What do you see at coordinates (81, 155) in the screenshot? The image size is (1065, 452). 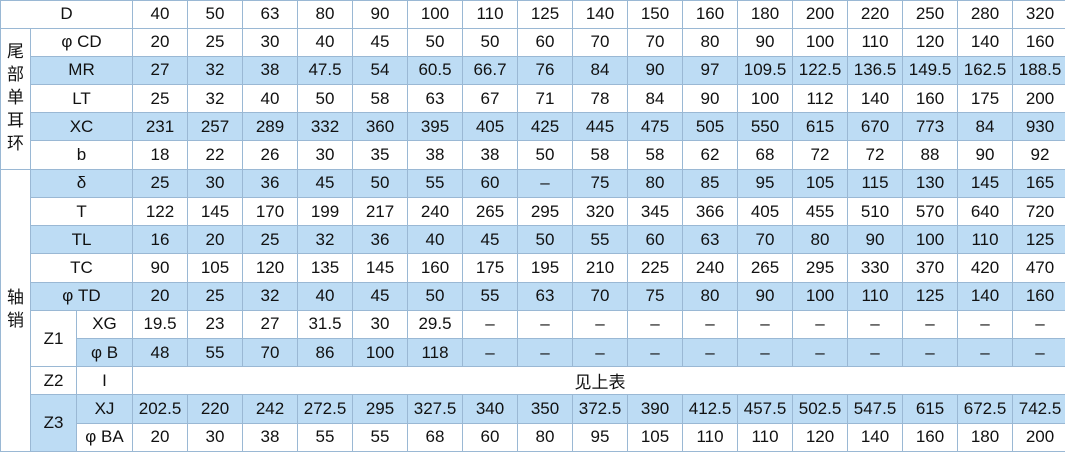 I see `row-label-b: b` at bounding box center [81, 155].